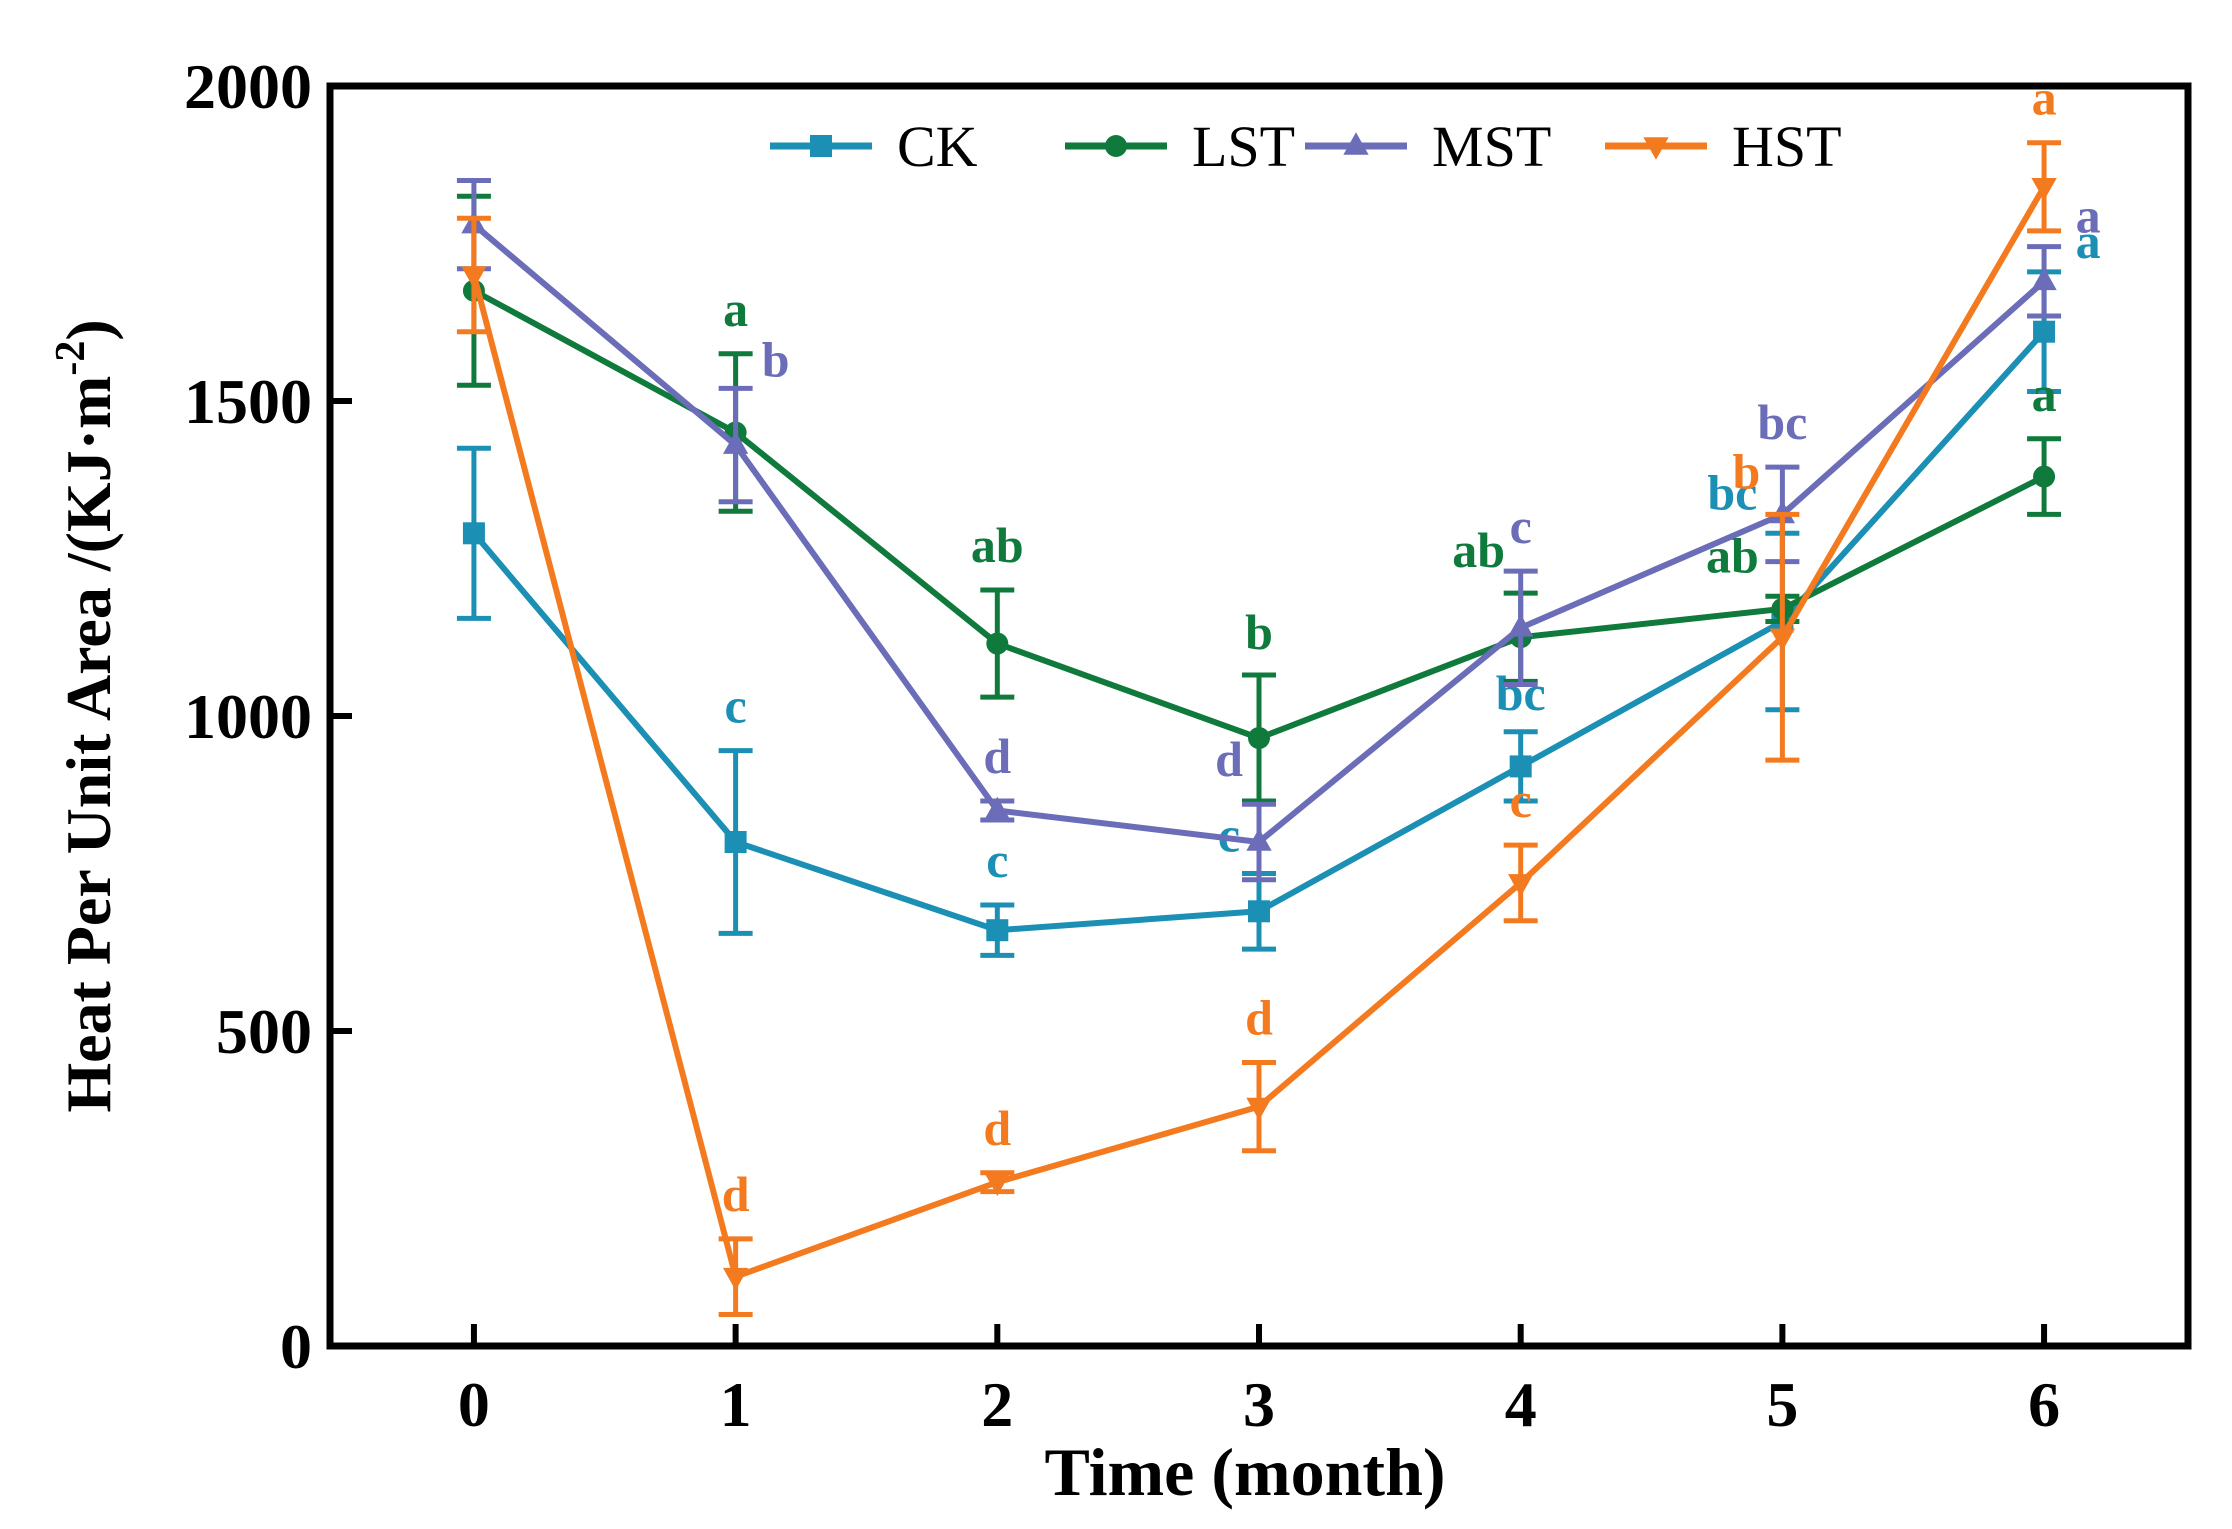 This screenshot has width=2232, height=1529. I want to click on legend-item-mst: MST, so click(1428, 146).